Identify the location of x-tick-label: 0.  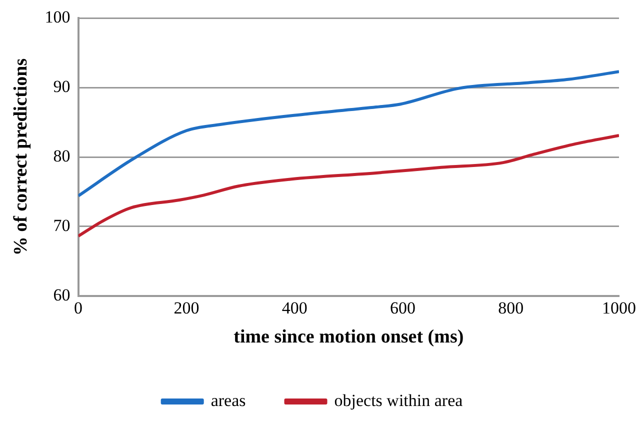
(78, 308).